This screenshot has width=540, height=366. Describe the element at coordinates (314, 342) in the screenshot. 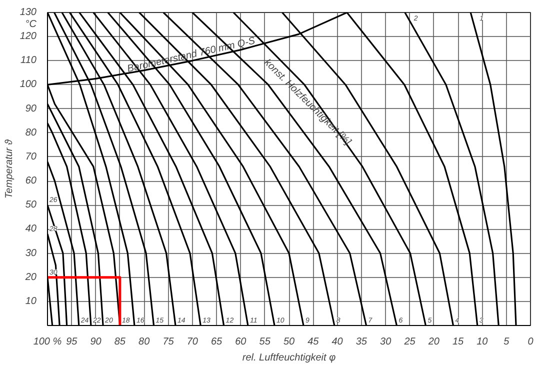

I see `x-tick-label: 45` at that location.